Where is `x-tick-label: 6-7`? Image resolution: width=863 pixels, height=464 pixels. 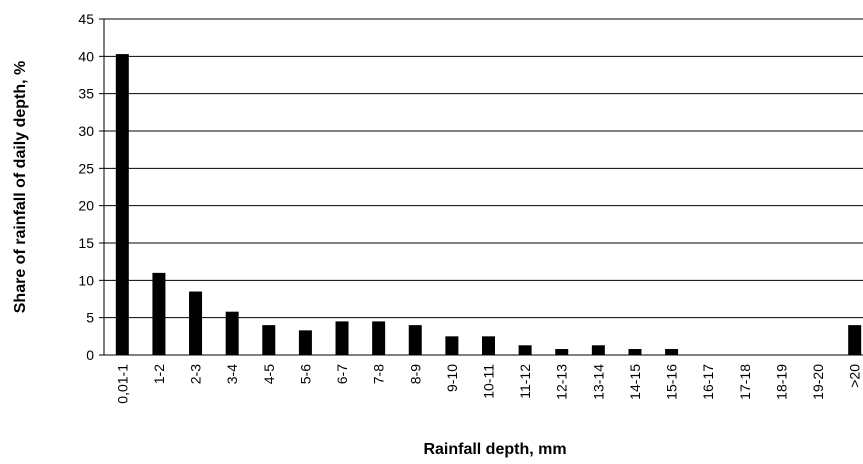 x-tick-label: 6-7 is located at coordinates (342, 374).